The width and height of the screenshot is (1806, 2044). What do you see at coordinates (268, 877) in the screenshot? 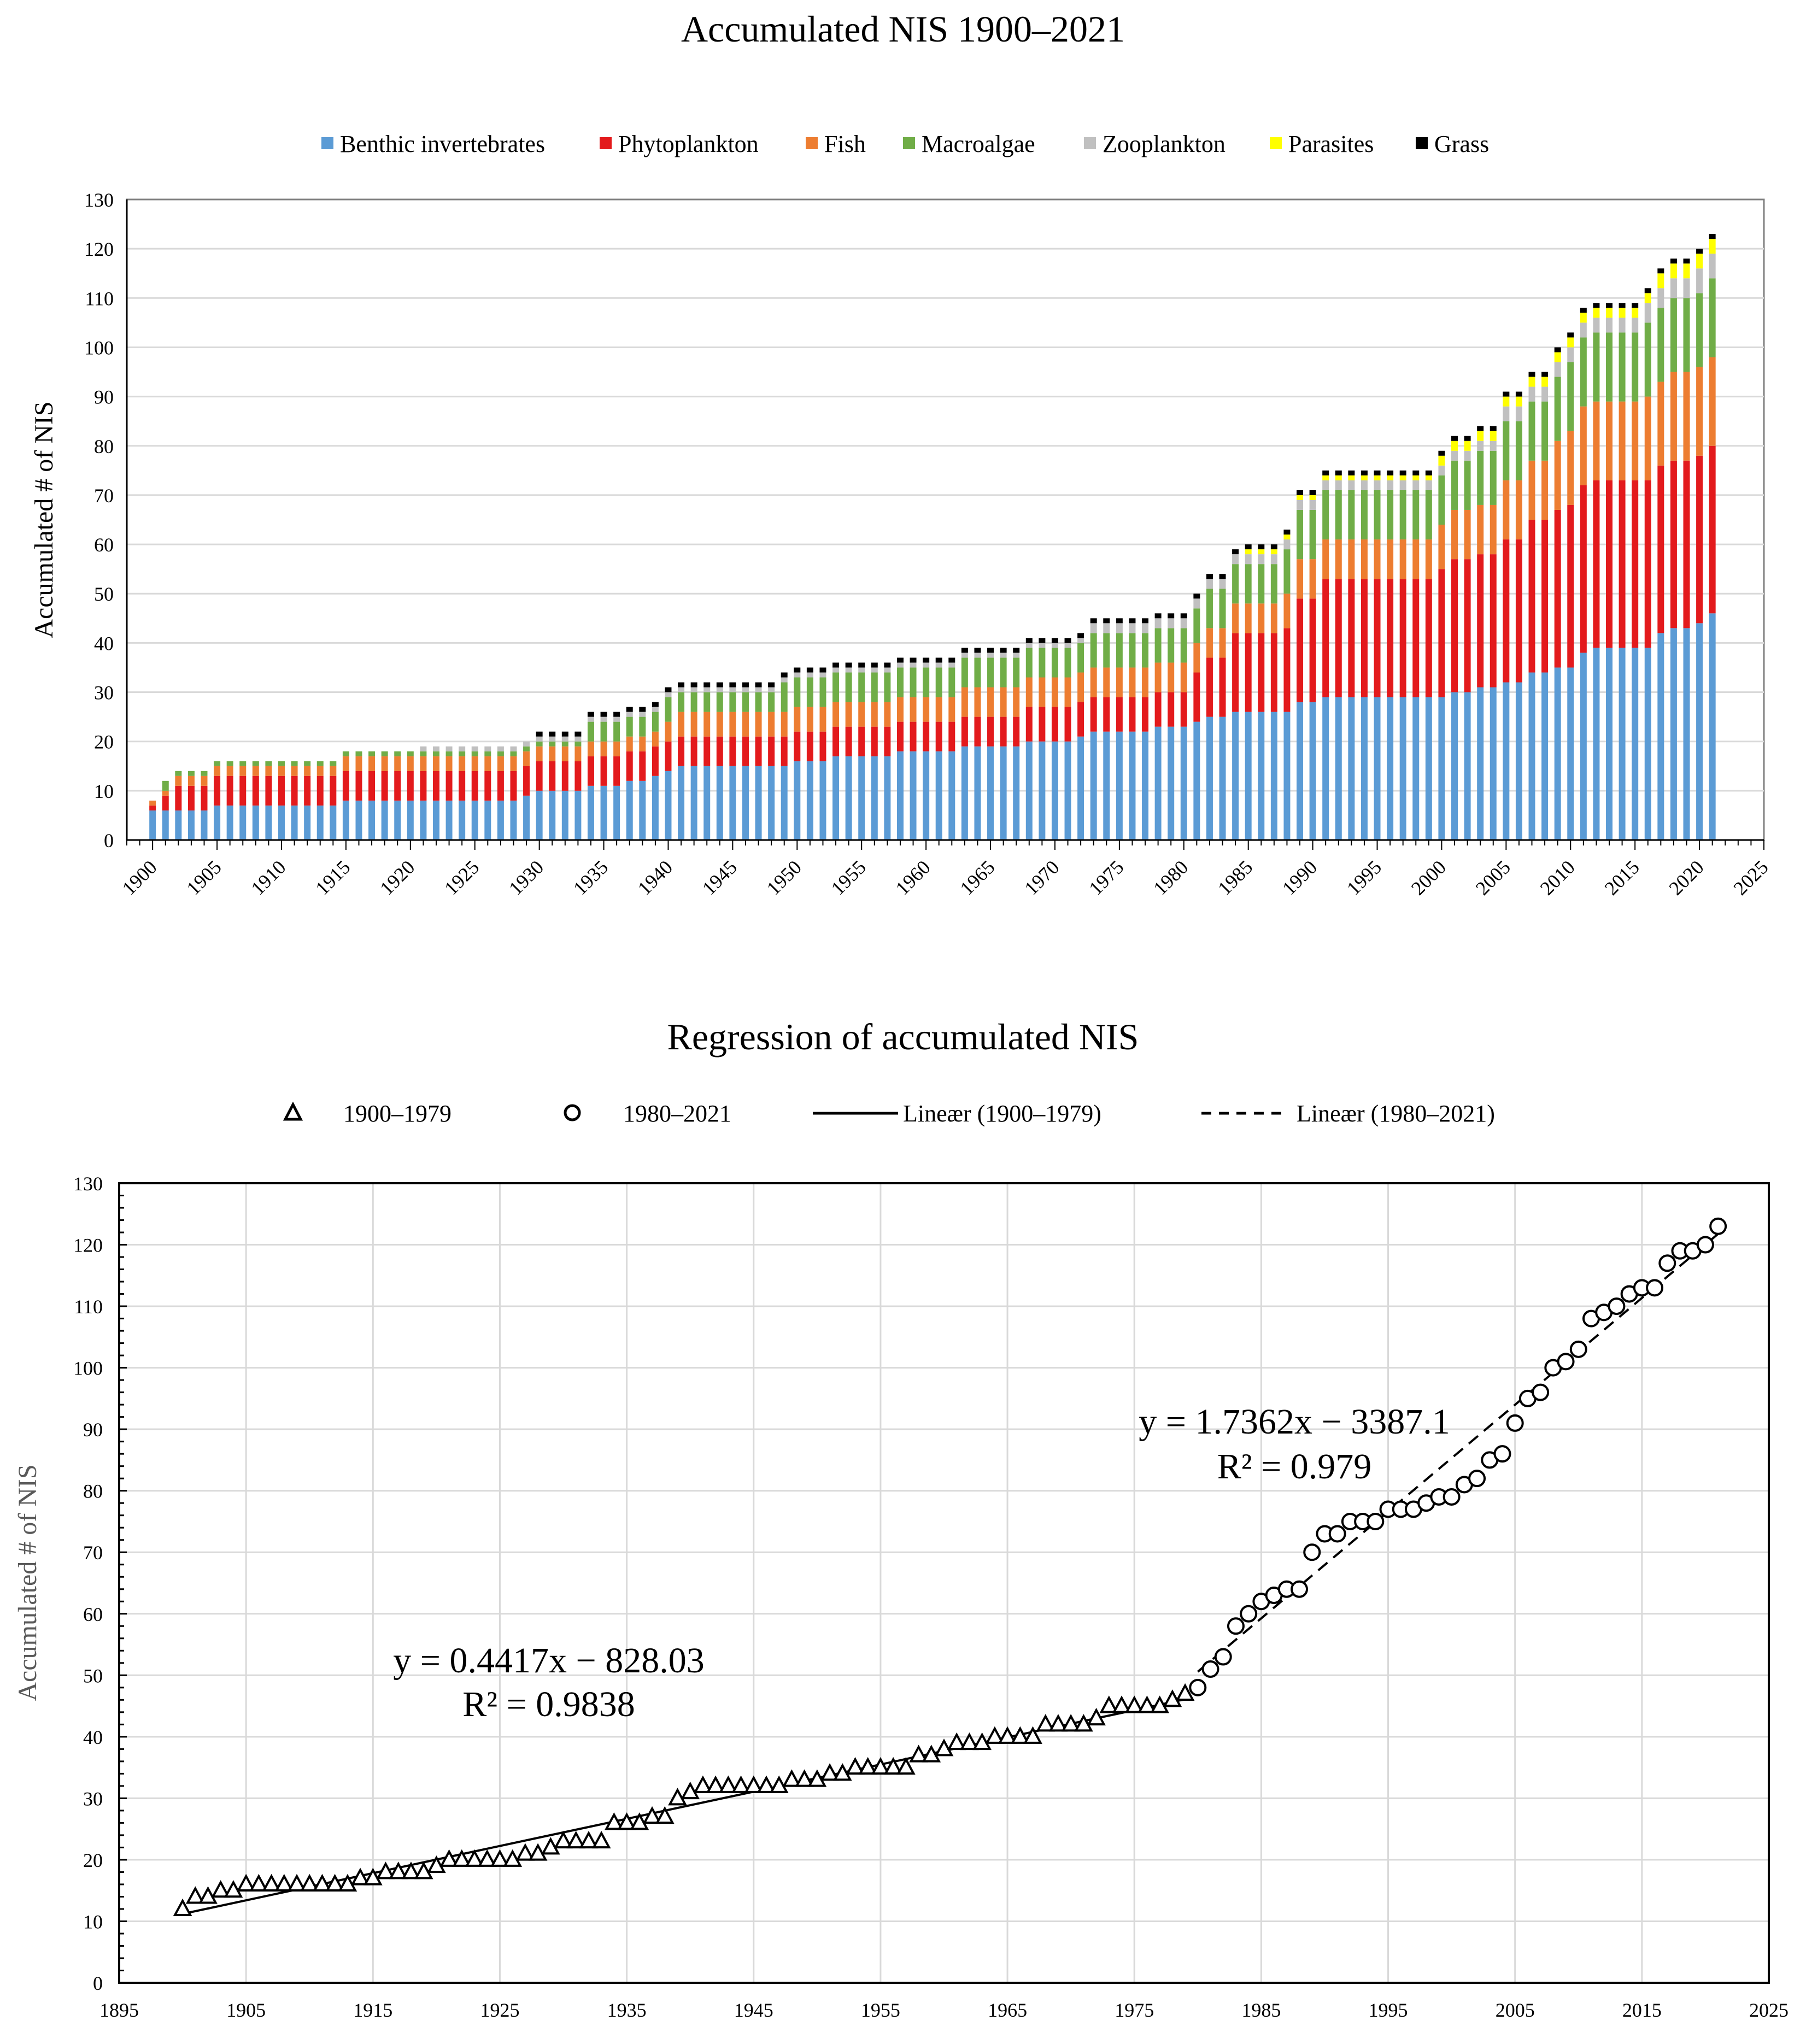
I see `x-tick-1910: 1910` at bounding box center [268, 877].